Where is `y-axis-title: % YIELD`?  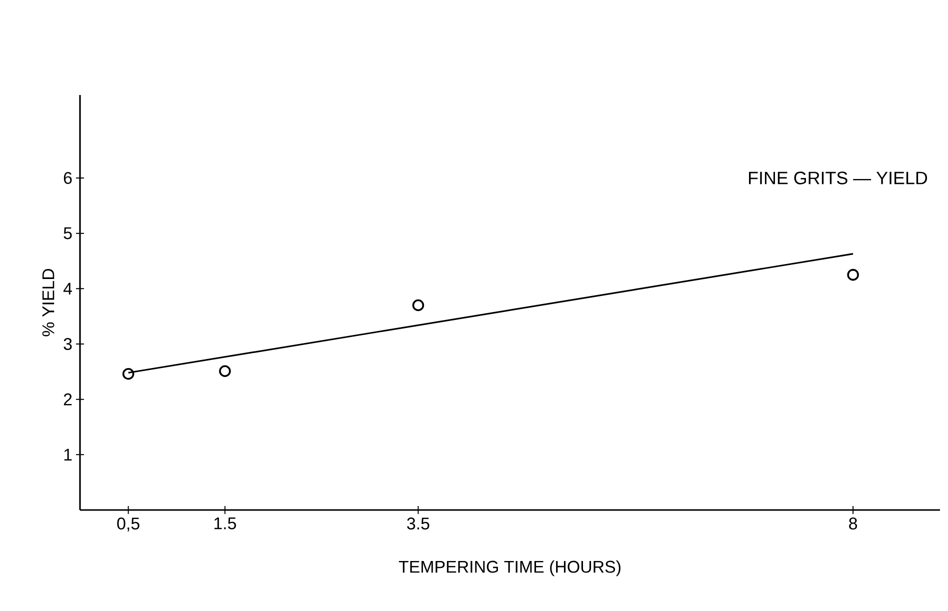 y-axis-title: % YIELD is located at coordinates (48, 302).